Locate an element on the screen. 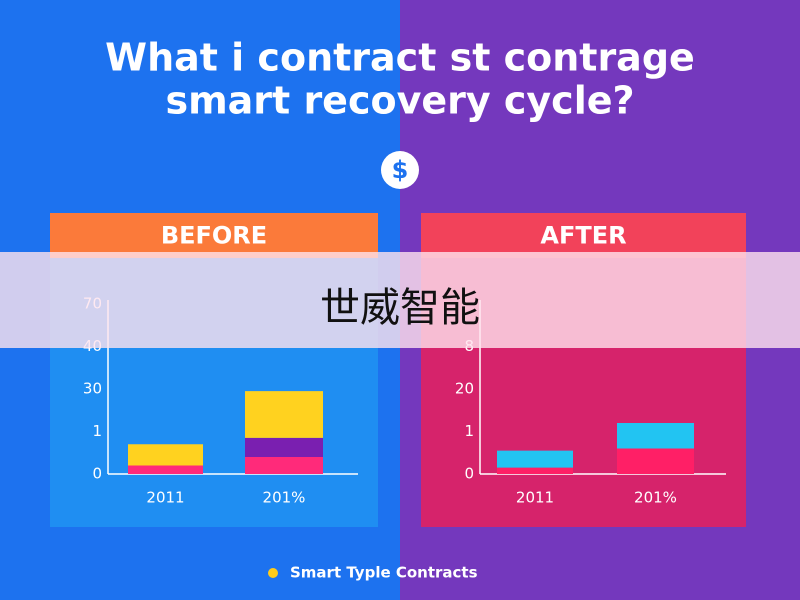 The width and height of the screenshot is (800, 600). title-line: smart recovery cycle? is located at coordinates (399, 101).